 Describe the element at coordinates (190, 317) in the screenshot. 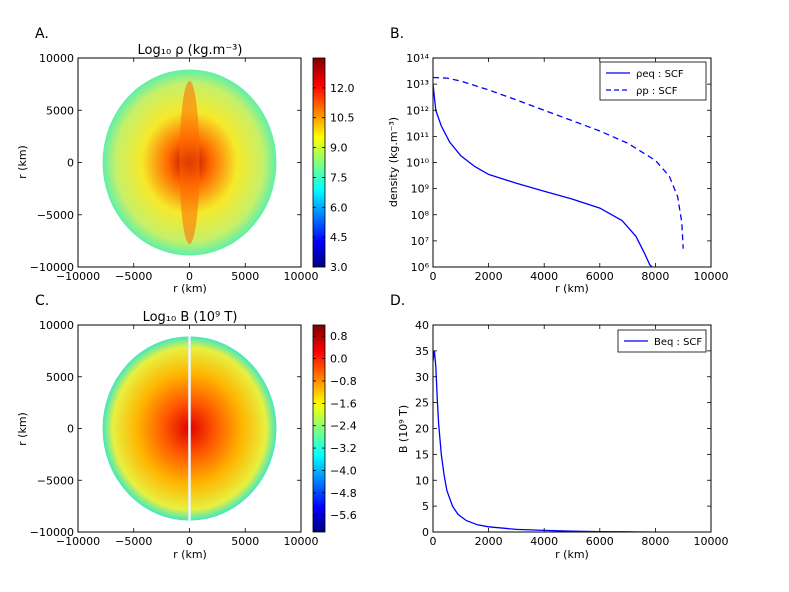

I see `panel-c-title: Log₁₀ B (10⁹ T)` at that location.